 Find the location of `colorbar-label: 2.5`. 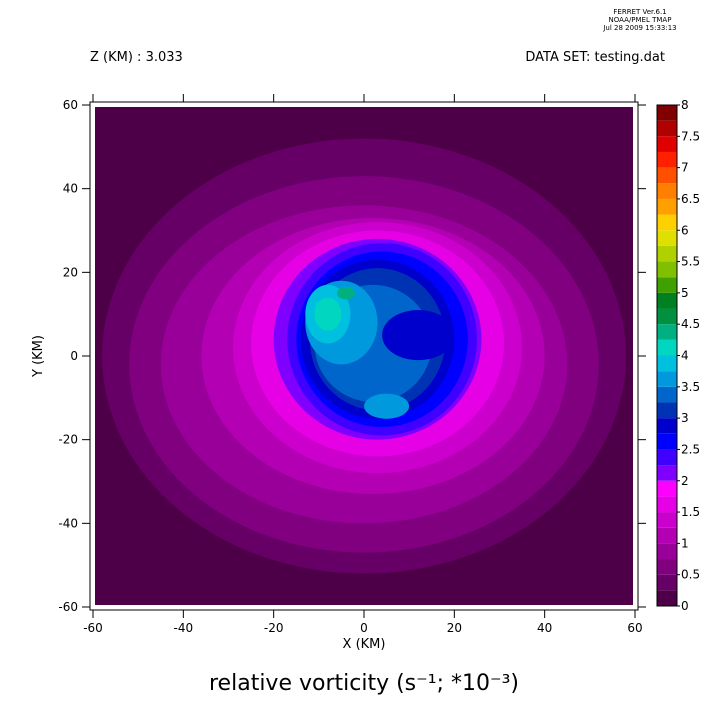

colorbar-label: 2.5 is located at coordinates (690, 449).